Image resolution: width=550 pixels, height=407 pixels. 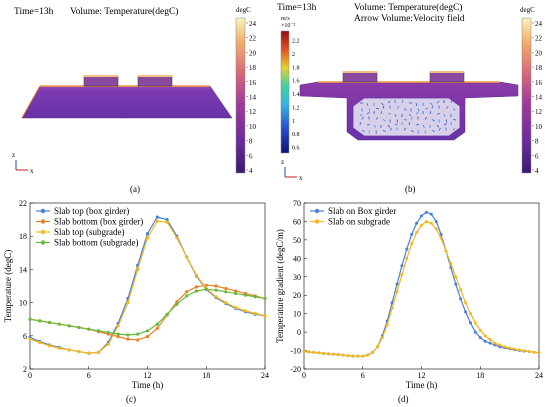 I want to click on caption-b: (b), so click(x=410, y=189).